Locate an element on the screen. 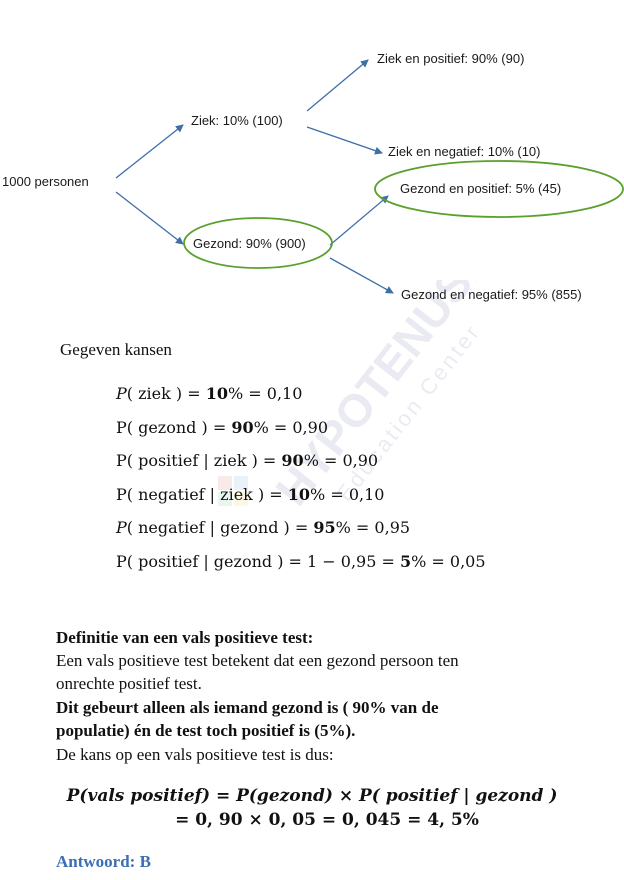 This screenshot has width=624, height=880. given-heading: Gegeven kansen is located at coordinates (116, 349).